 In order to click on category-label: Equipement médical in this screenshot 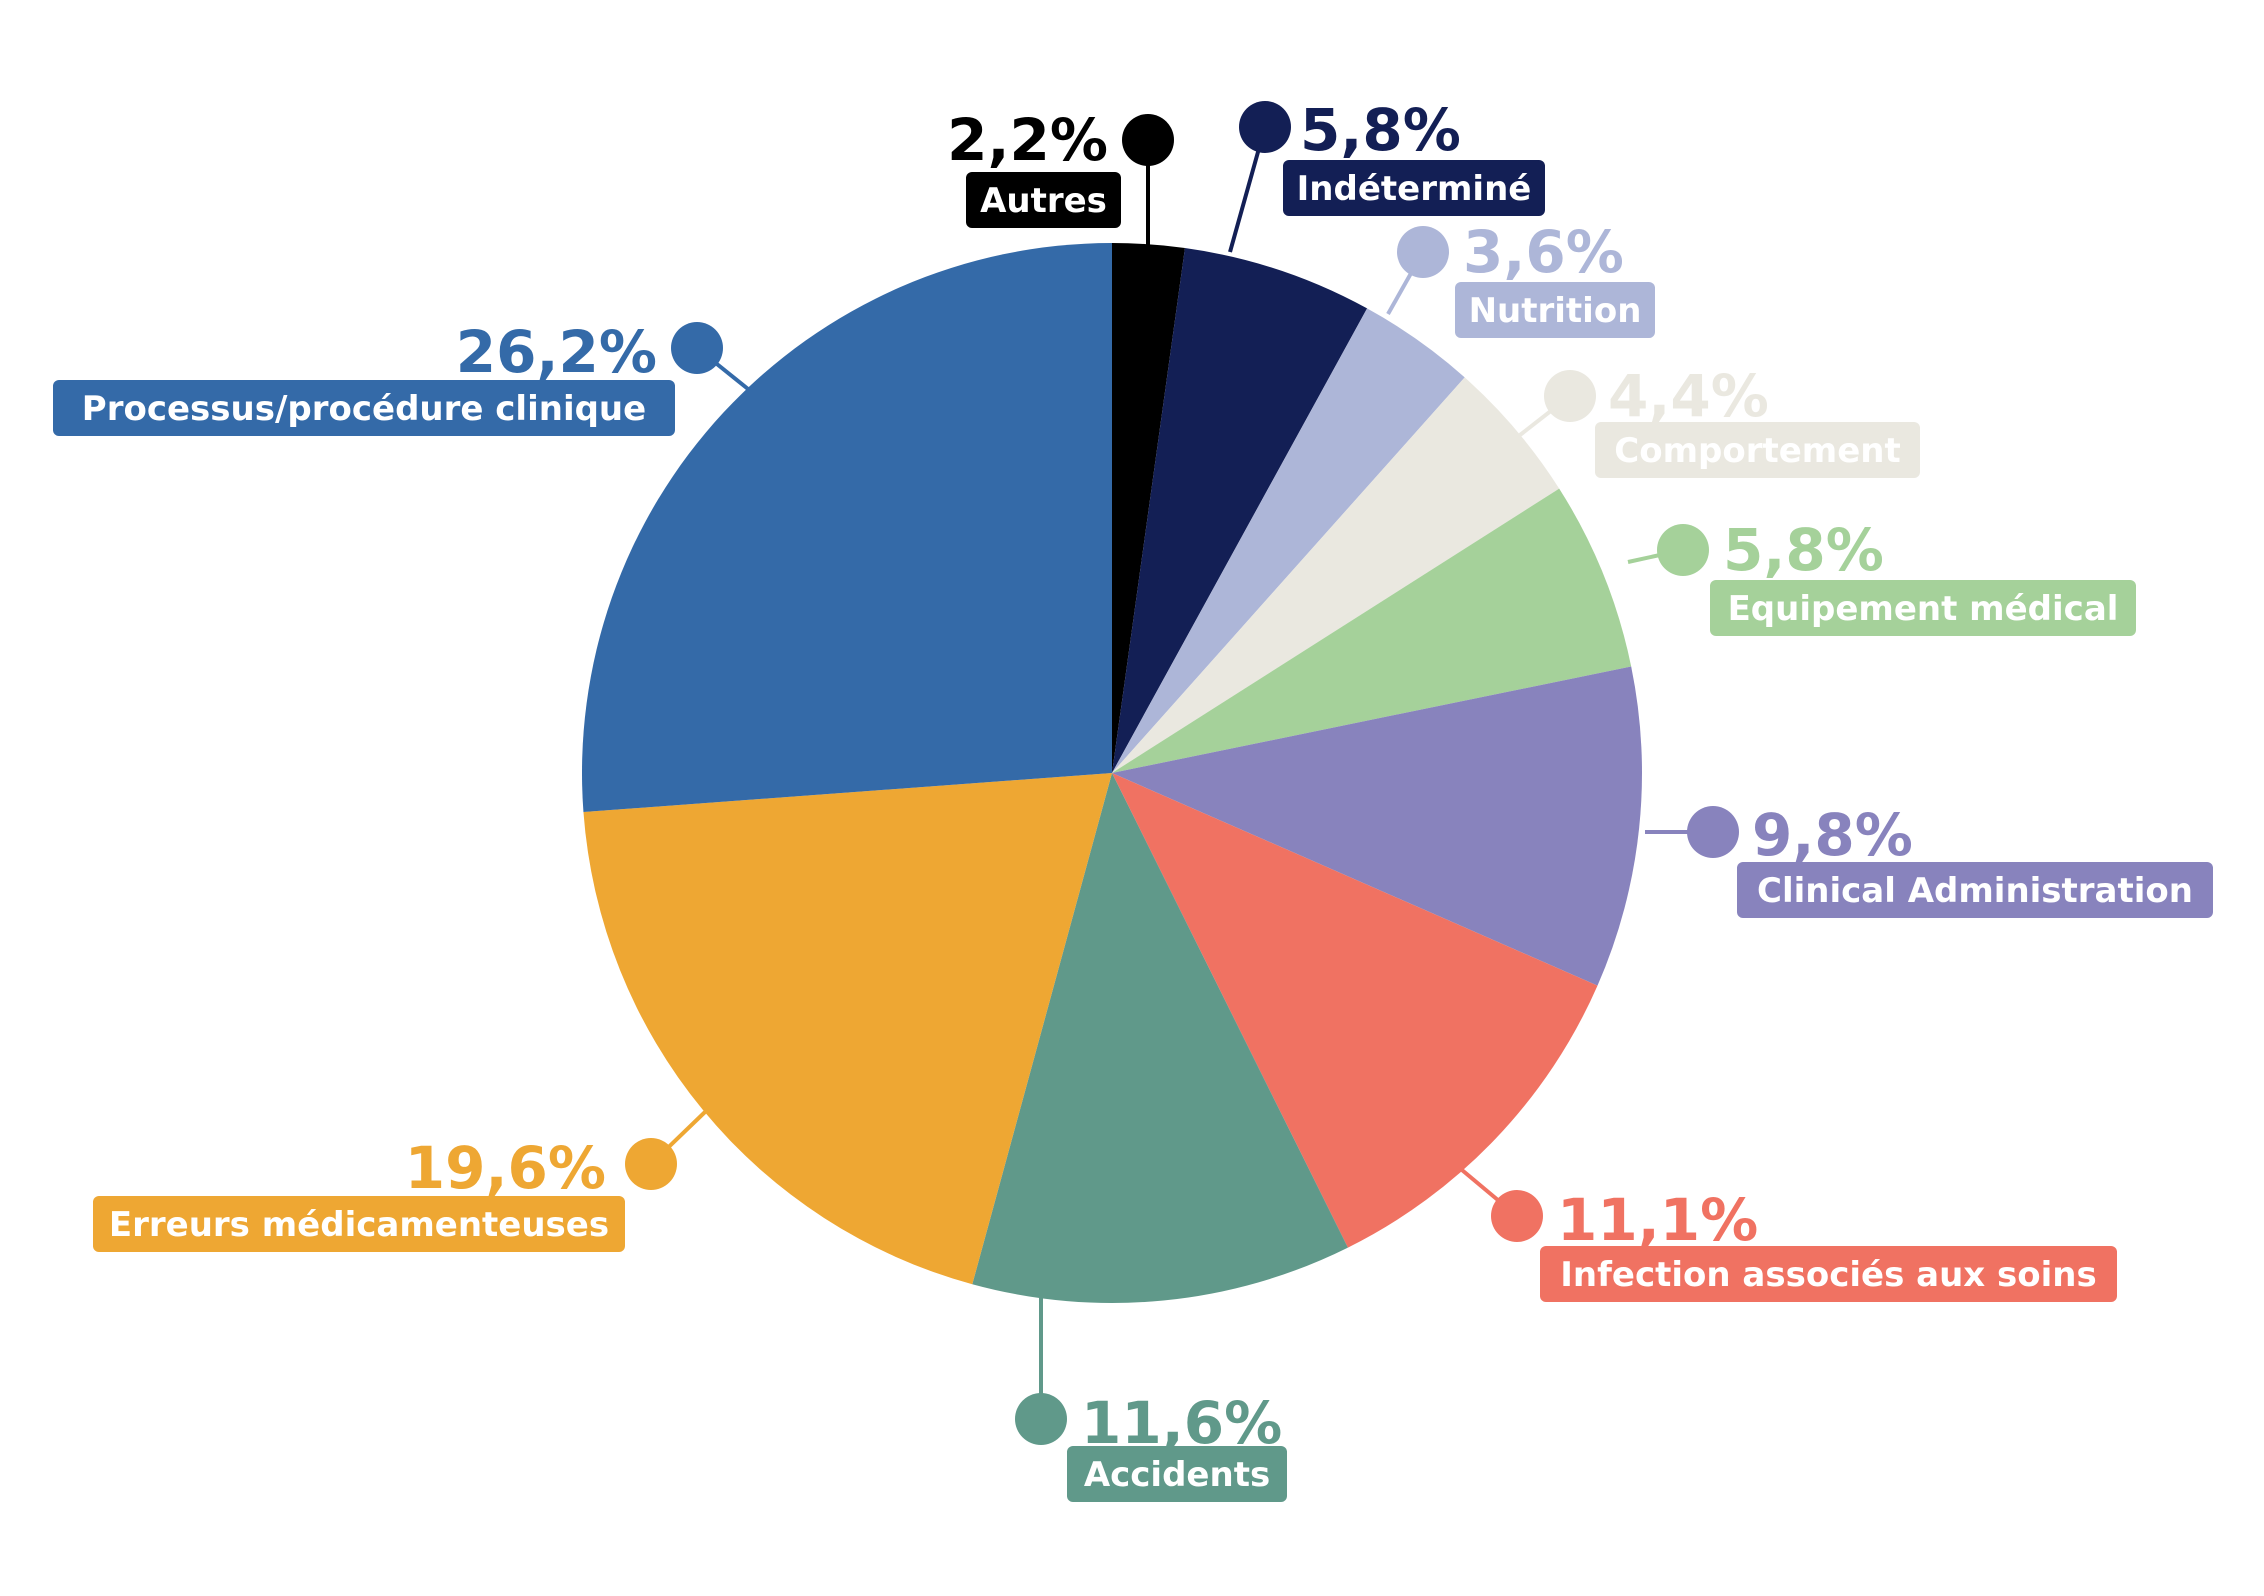, I will do `click(1923, 609)`.